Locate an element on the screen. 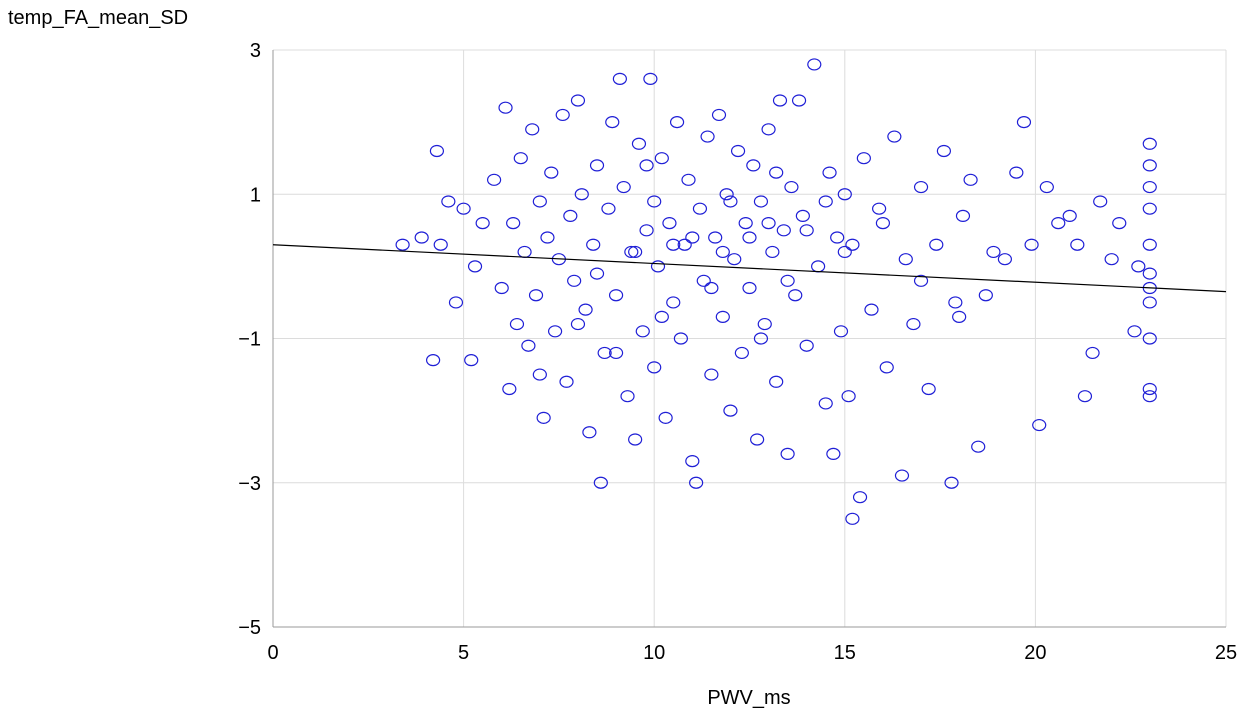  y-tick-label: −5 is located at coordinates (249, 628).